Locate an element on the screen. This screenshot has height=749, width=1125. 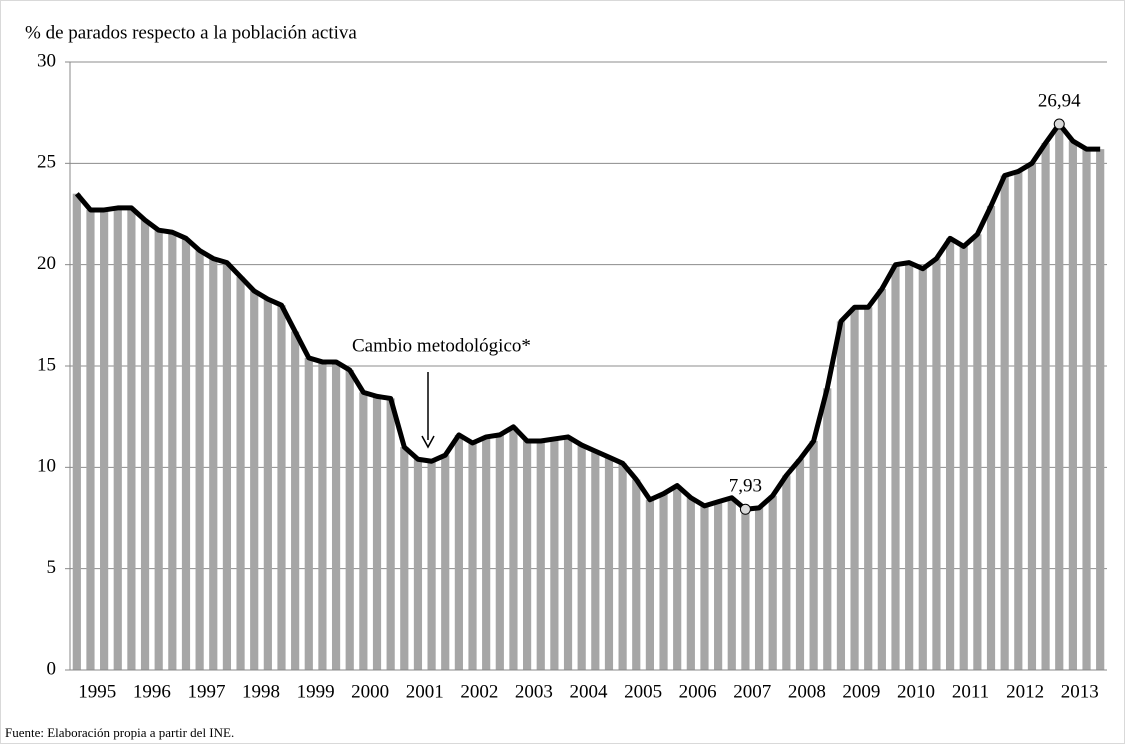
x-tick-label: 2009 is located at coordinates (861, 691).